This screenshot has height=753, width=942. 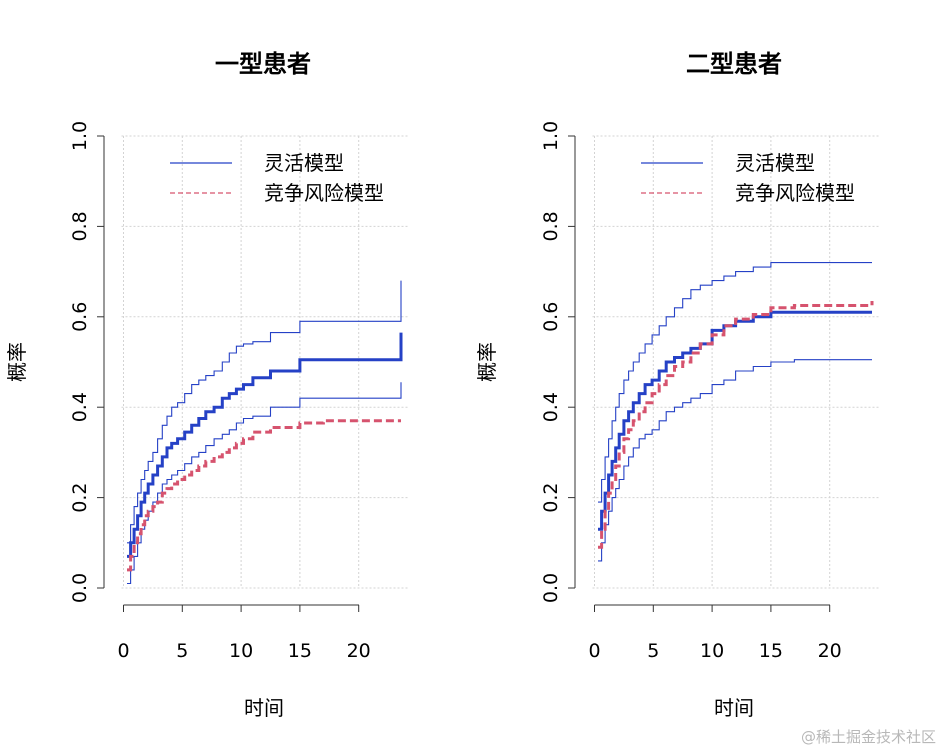 What do you see at coordinates (868, 737) in the screenshot?
I see `watermark: @稀土掘金技术社区` at bounding box center [868, 737].